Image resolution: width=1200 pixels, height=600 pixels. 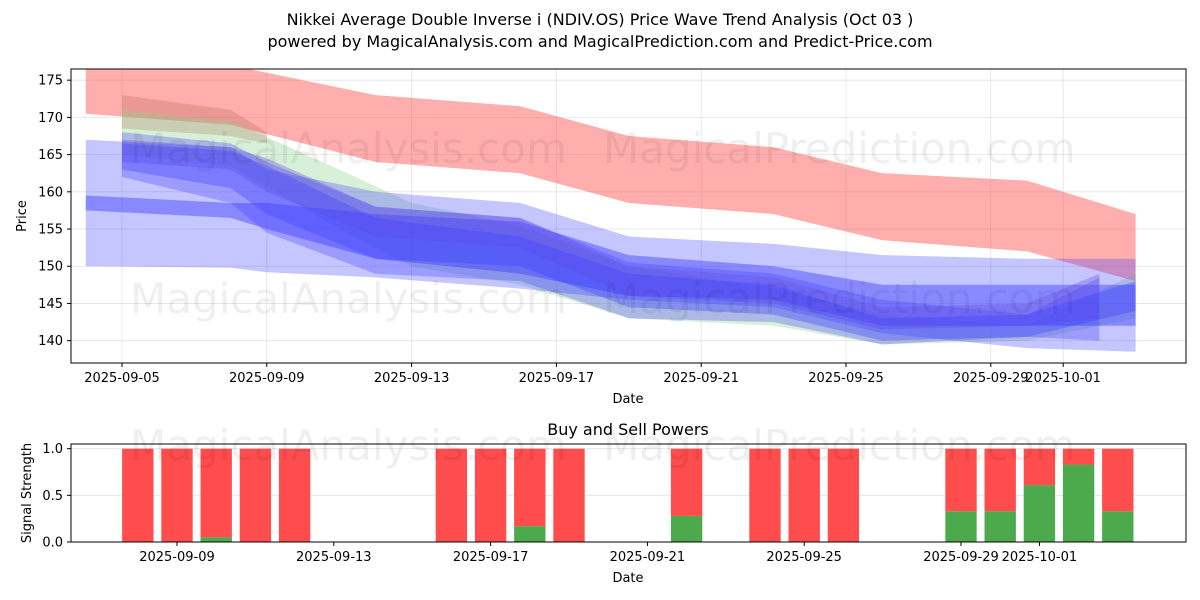 I want to click on signal-x-tick-label: 2025-09-21, so click(x=648, y=557).